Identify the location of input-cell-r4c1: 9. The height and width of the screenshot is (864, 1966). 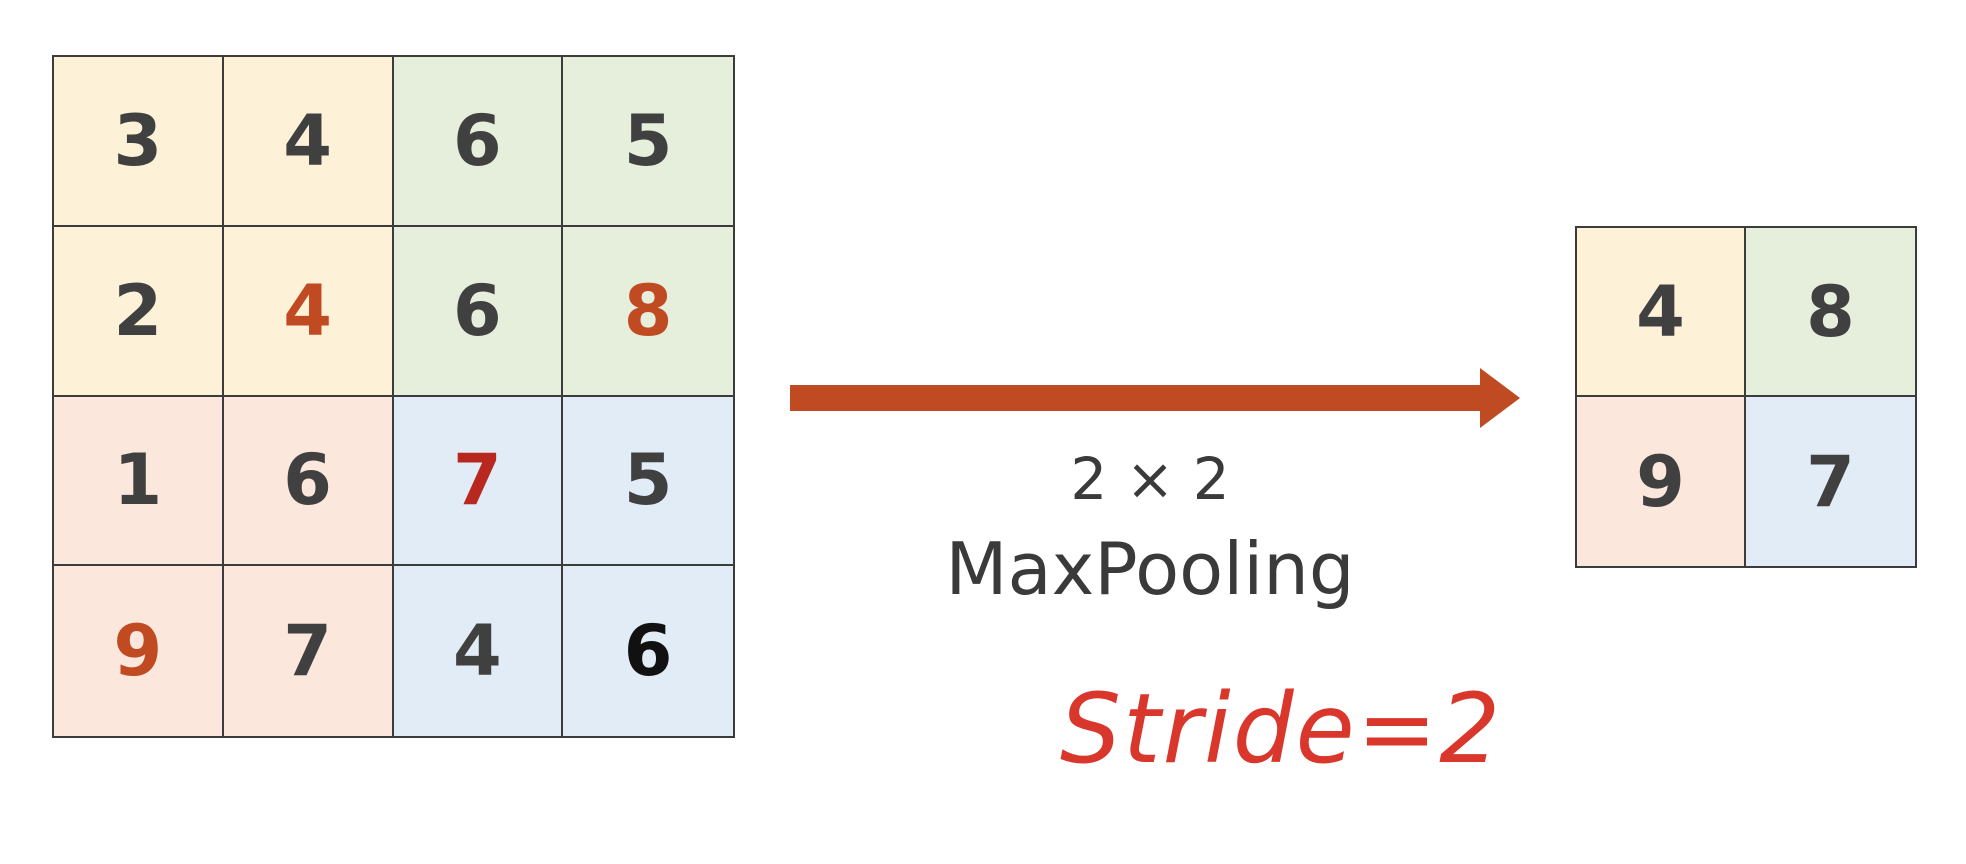
(139, 651).